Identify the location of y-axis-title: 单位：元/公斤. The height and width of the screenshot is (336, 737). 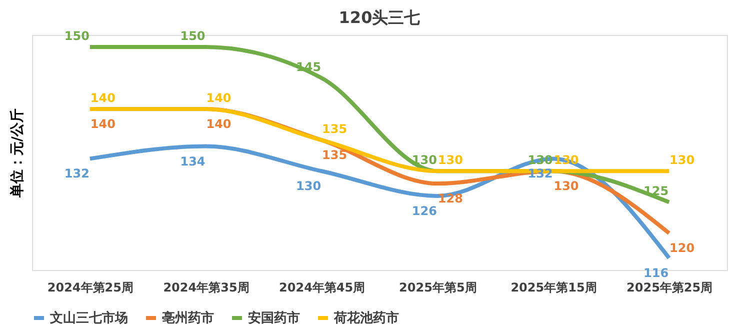
(17, 153).